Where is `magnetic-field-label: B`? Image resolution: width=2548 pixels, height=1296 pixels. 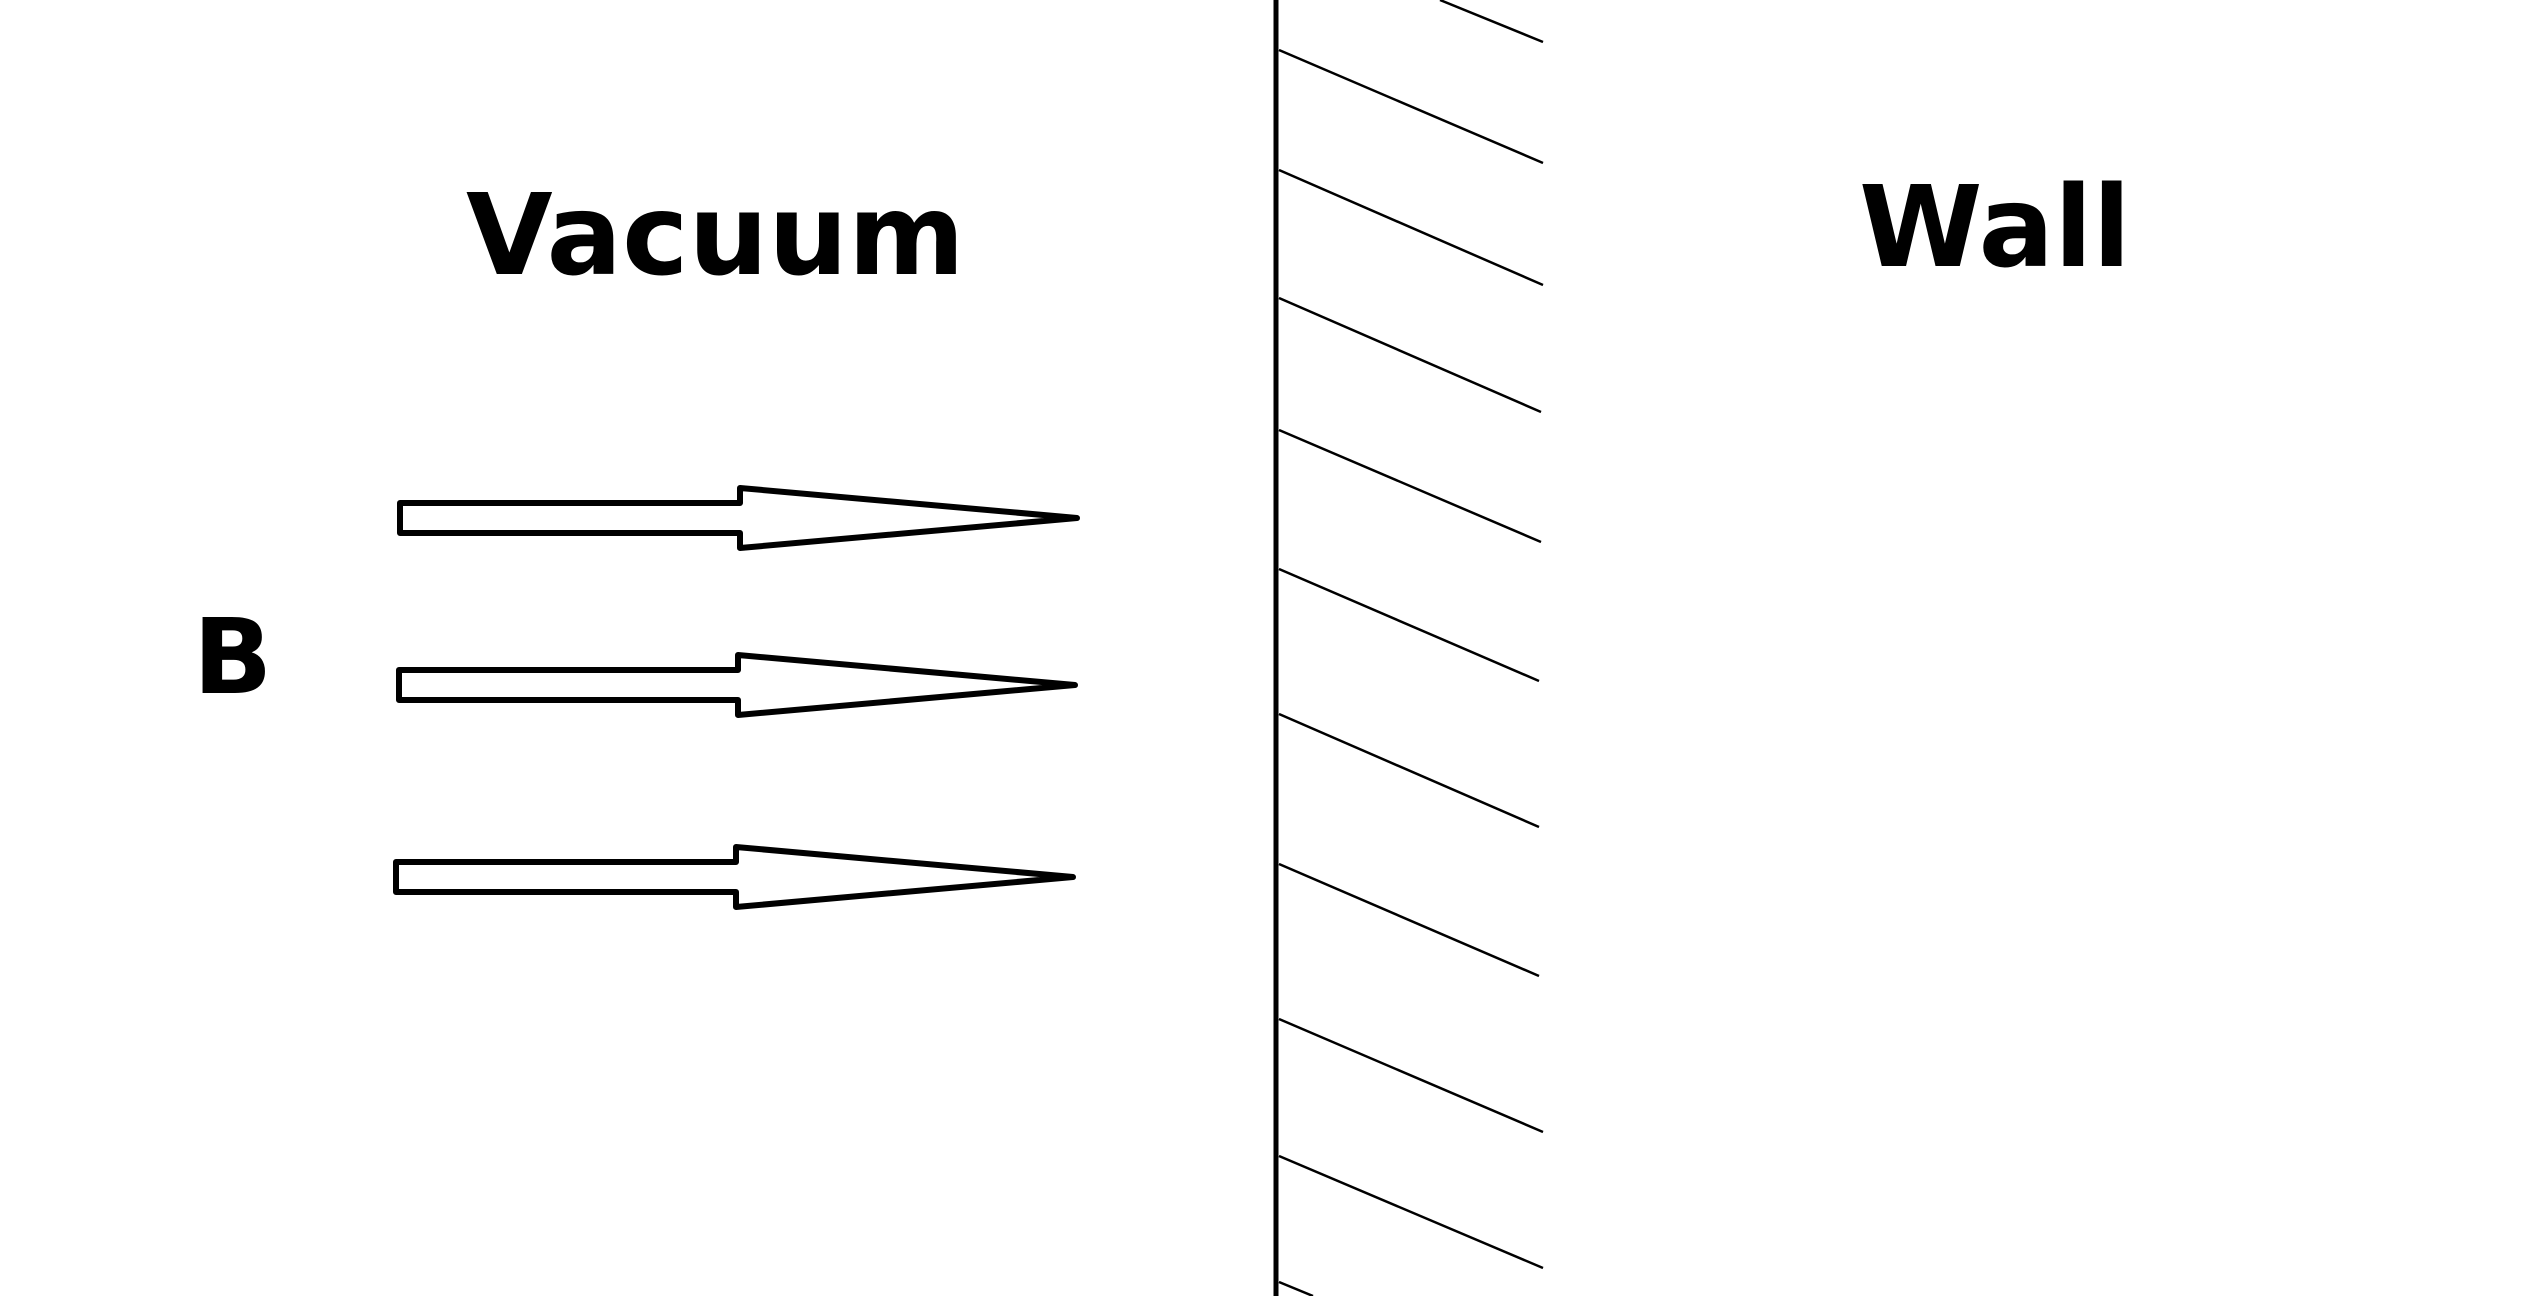
magnetic-field-label: B is located at coordinates (233, 657).